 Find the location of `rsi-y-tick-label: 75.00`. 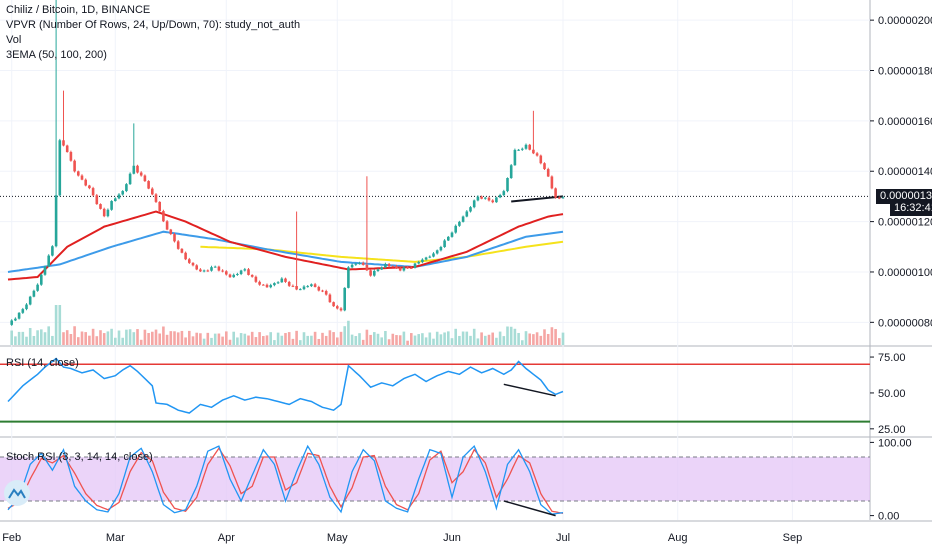

rsi-y-tick-label: 75.00 is located at coordinates (892, 358).